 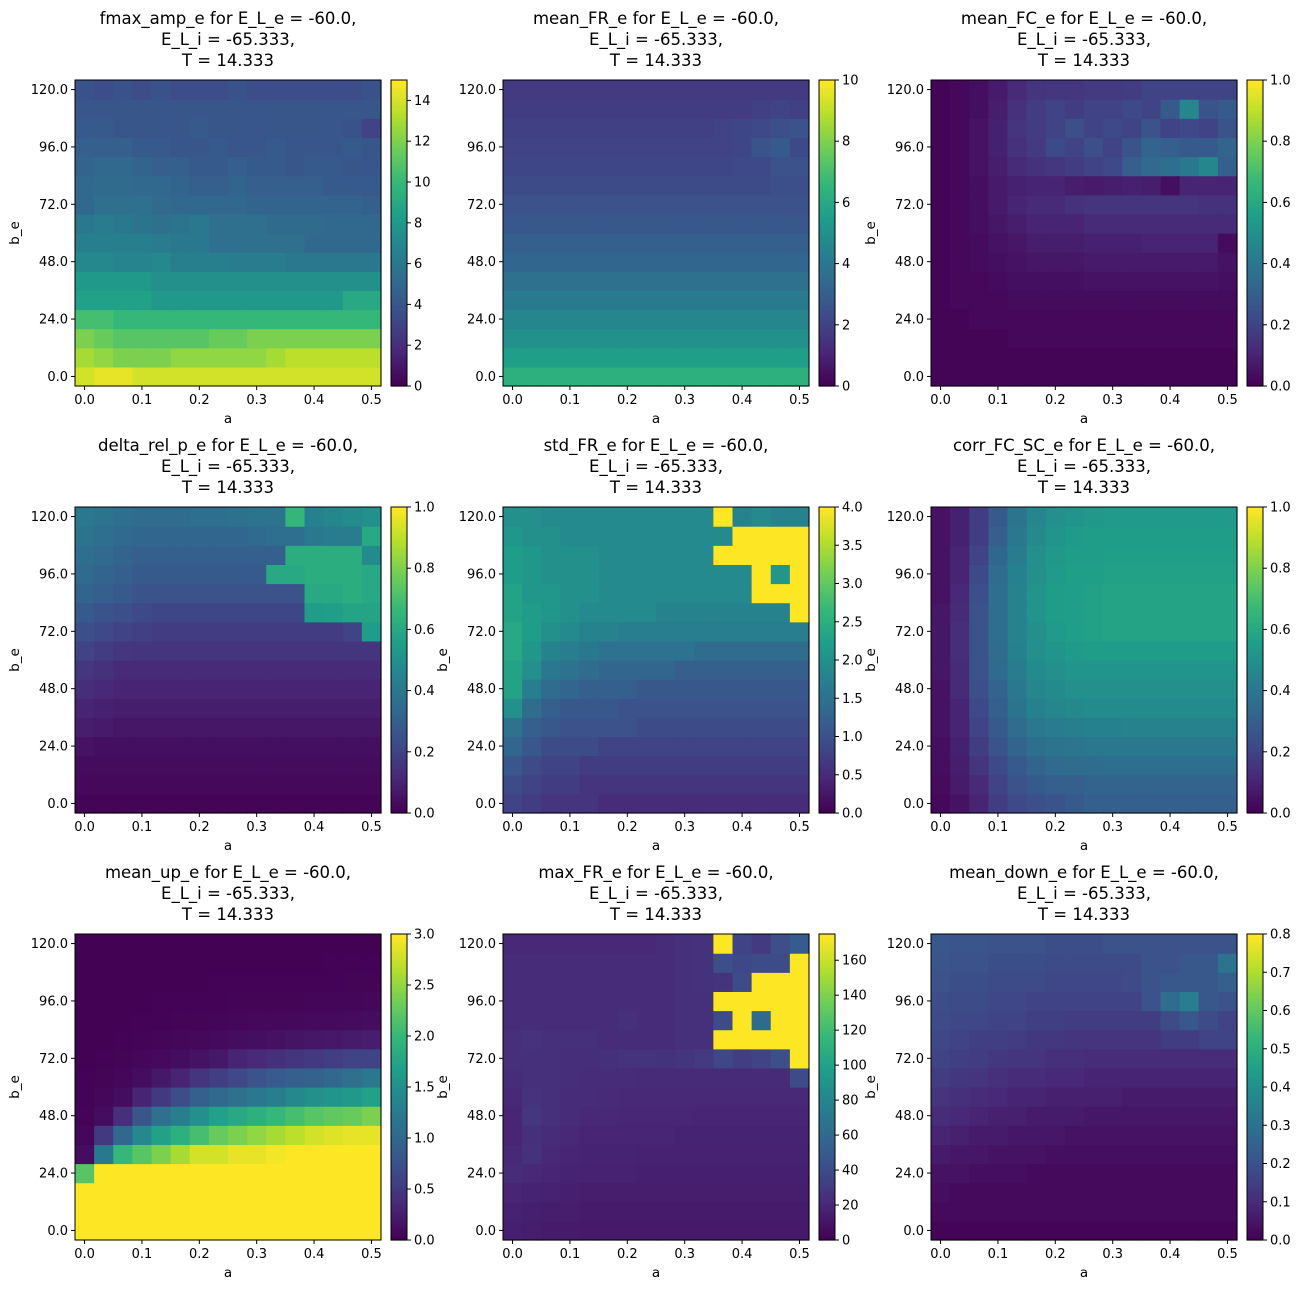 What do you see at coordinates (314, 1254) in the screenshot?
I see `x-tick-label: 0.4` at bounding box center [314, 1254].